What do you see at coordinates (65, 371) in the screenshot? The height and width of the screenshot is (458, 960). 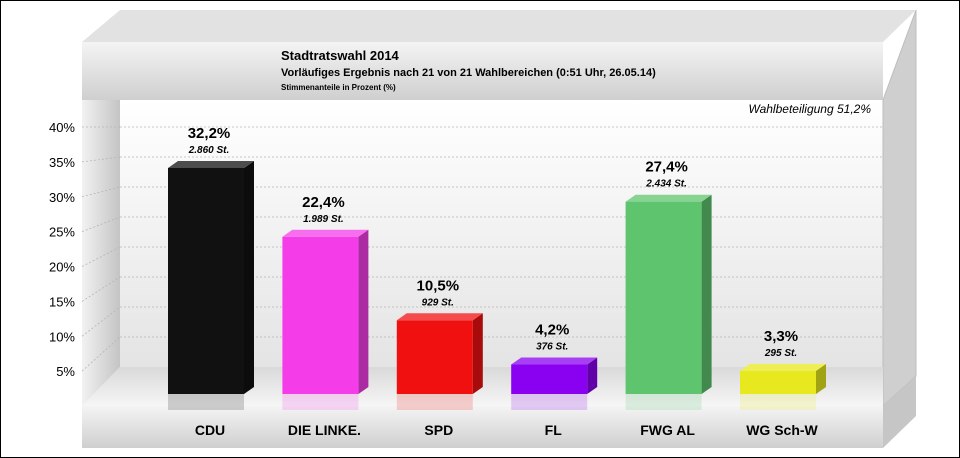 I see `y-tick-label: 5%` at bounding box center [65, 371].